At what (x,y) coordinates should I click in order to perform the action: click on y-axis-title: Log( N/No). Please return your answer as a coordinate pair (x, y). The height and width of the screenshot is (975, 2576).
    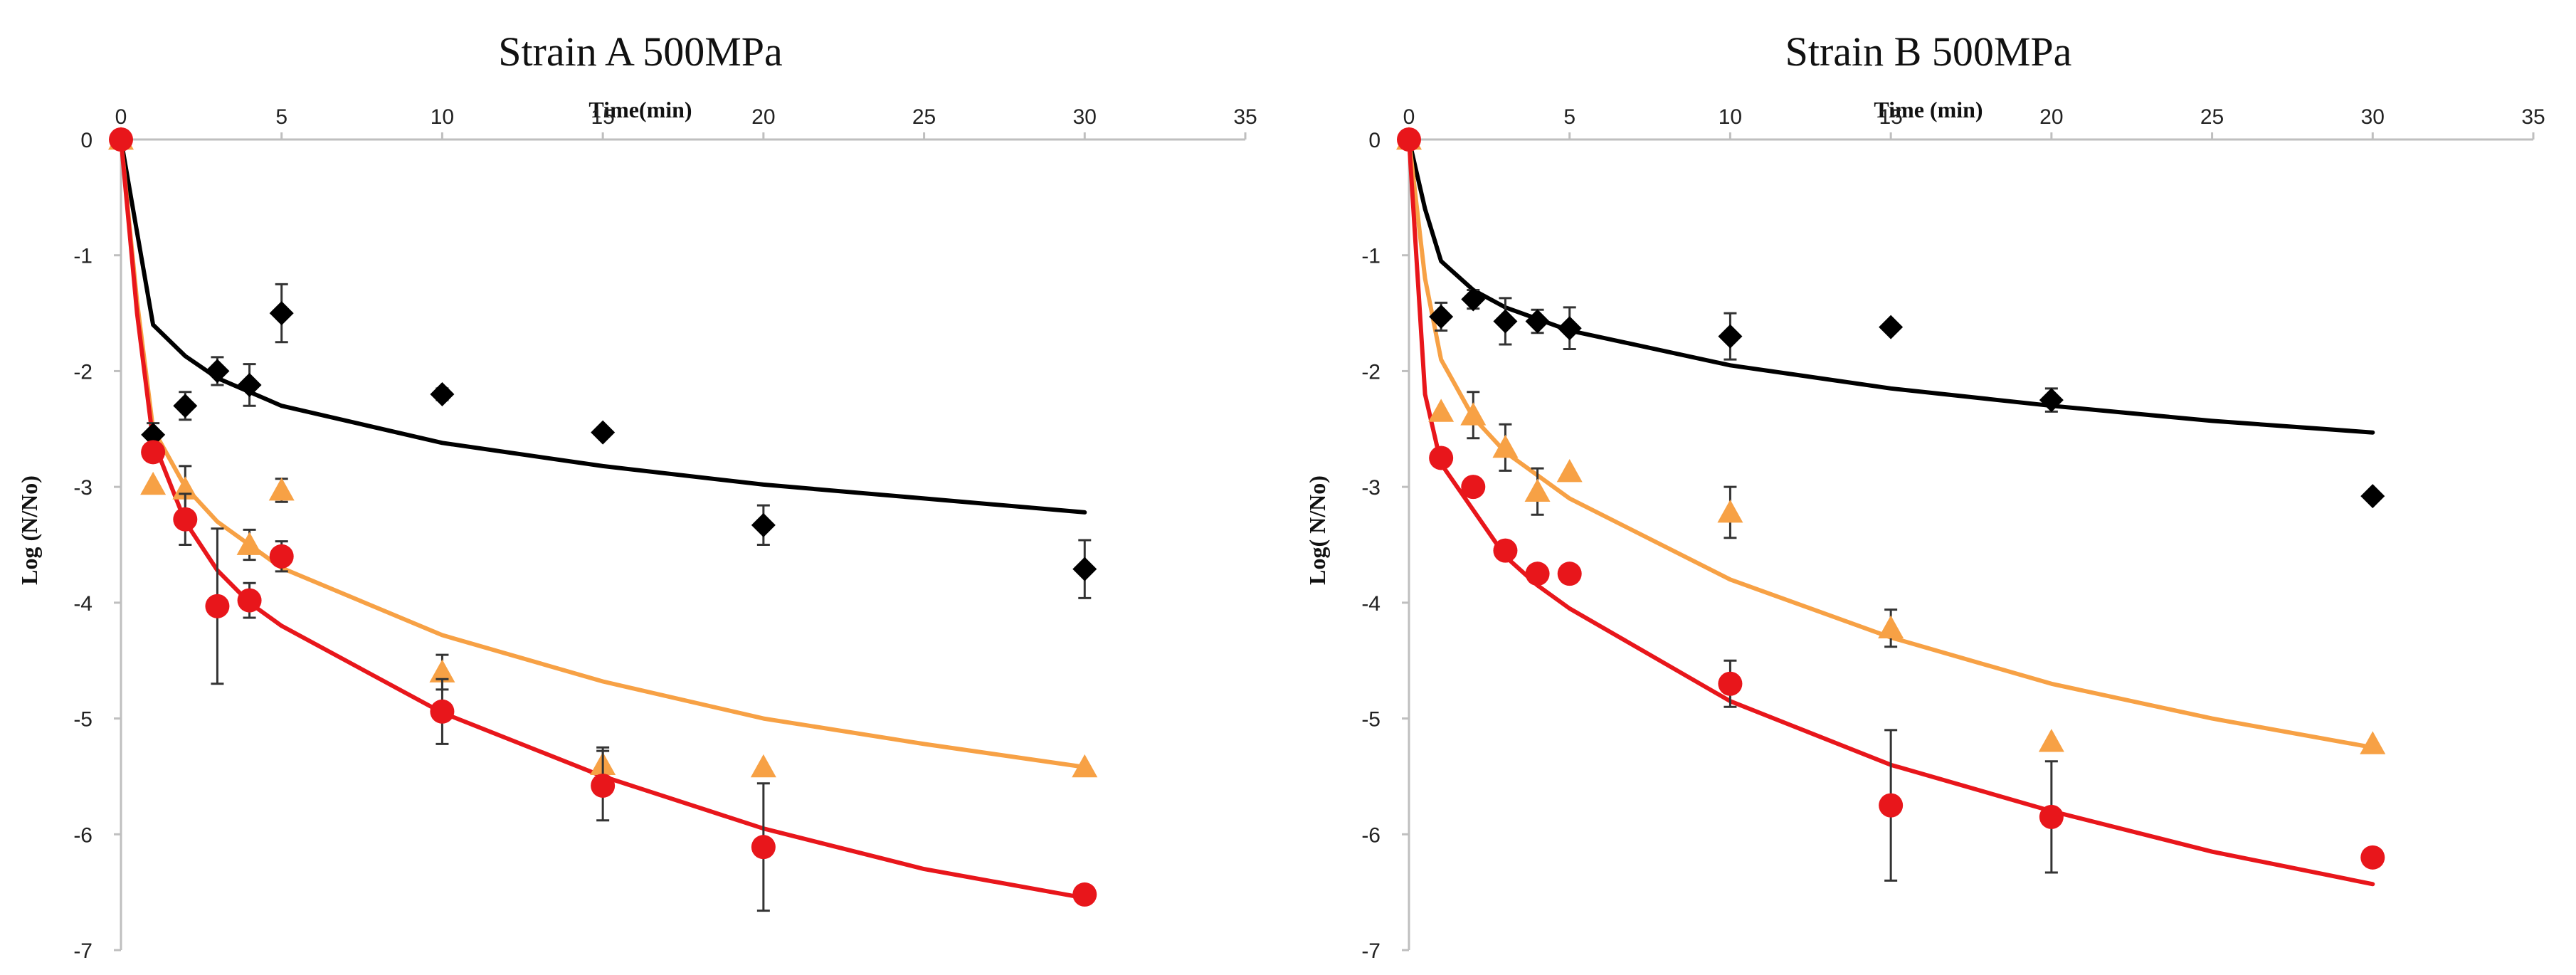
    Looking at the image, I should click on (1317, 530).